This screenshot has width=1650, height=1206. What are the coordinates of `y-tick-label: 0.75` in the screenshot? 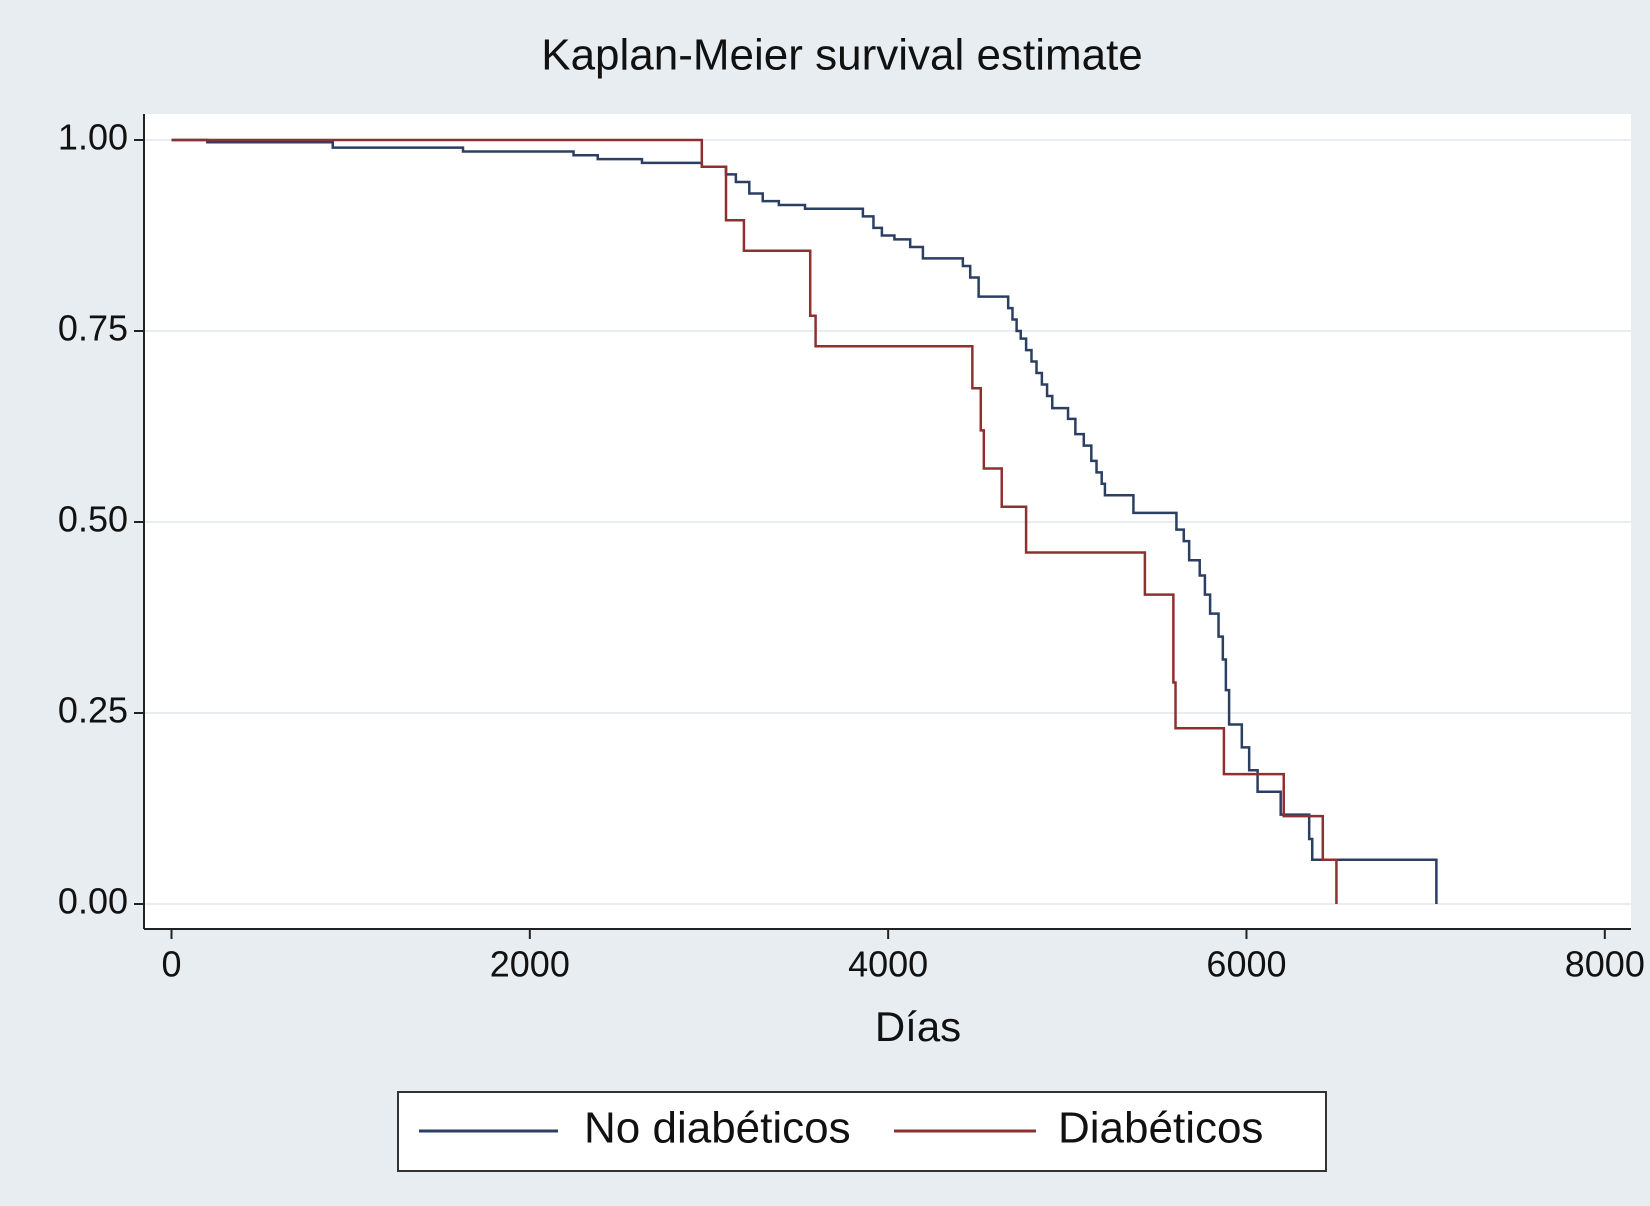 It's located at (93, 328).